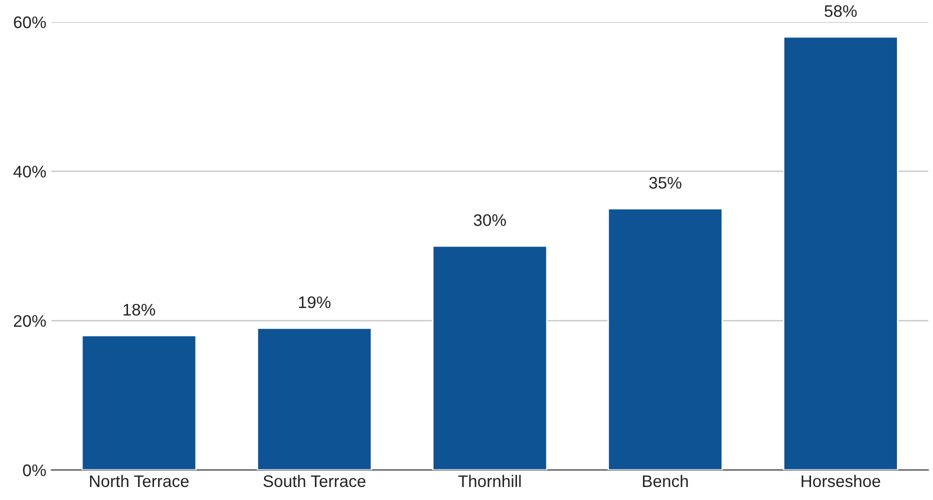  What do you see at coordinates (34, 470) in the screenshot?
I see `y-tick-label: 0%` at bounding box center [34, 470].